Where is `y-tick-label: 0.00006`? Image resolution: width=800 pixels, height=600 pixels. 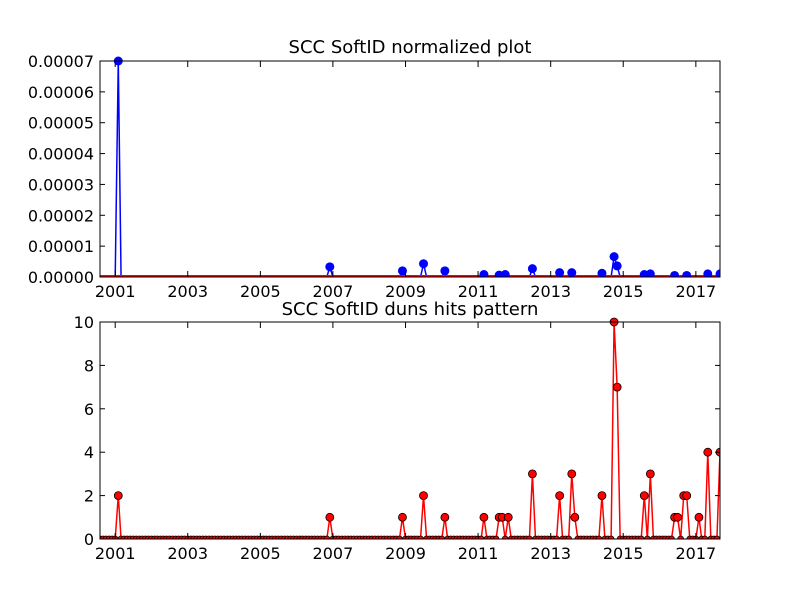 y-tick-label: 0.00006 is located at coordinates (61, 92).